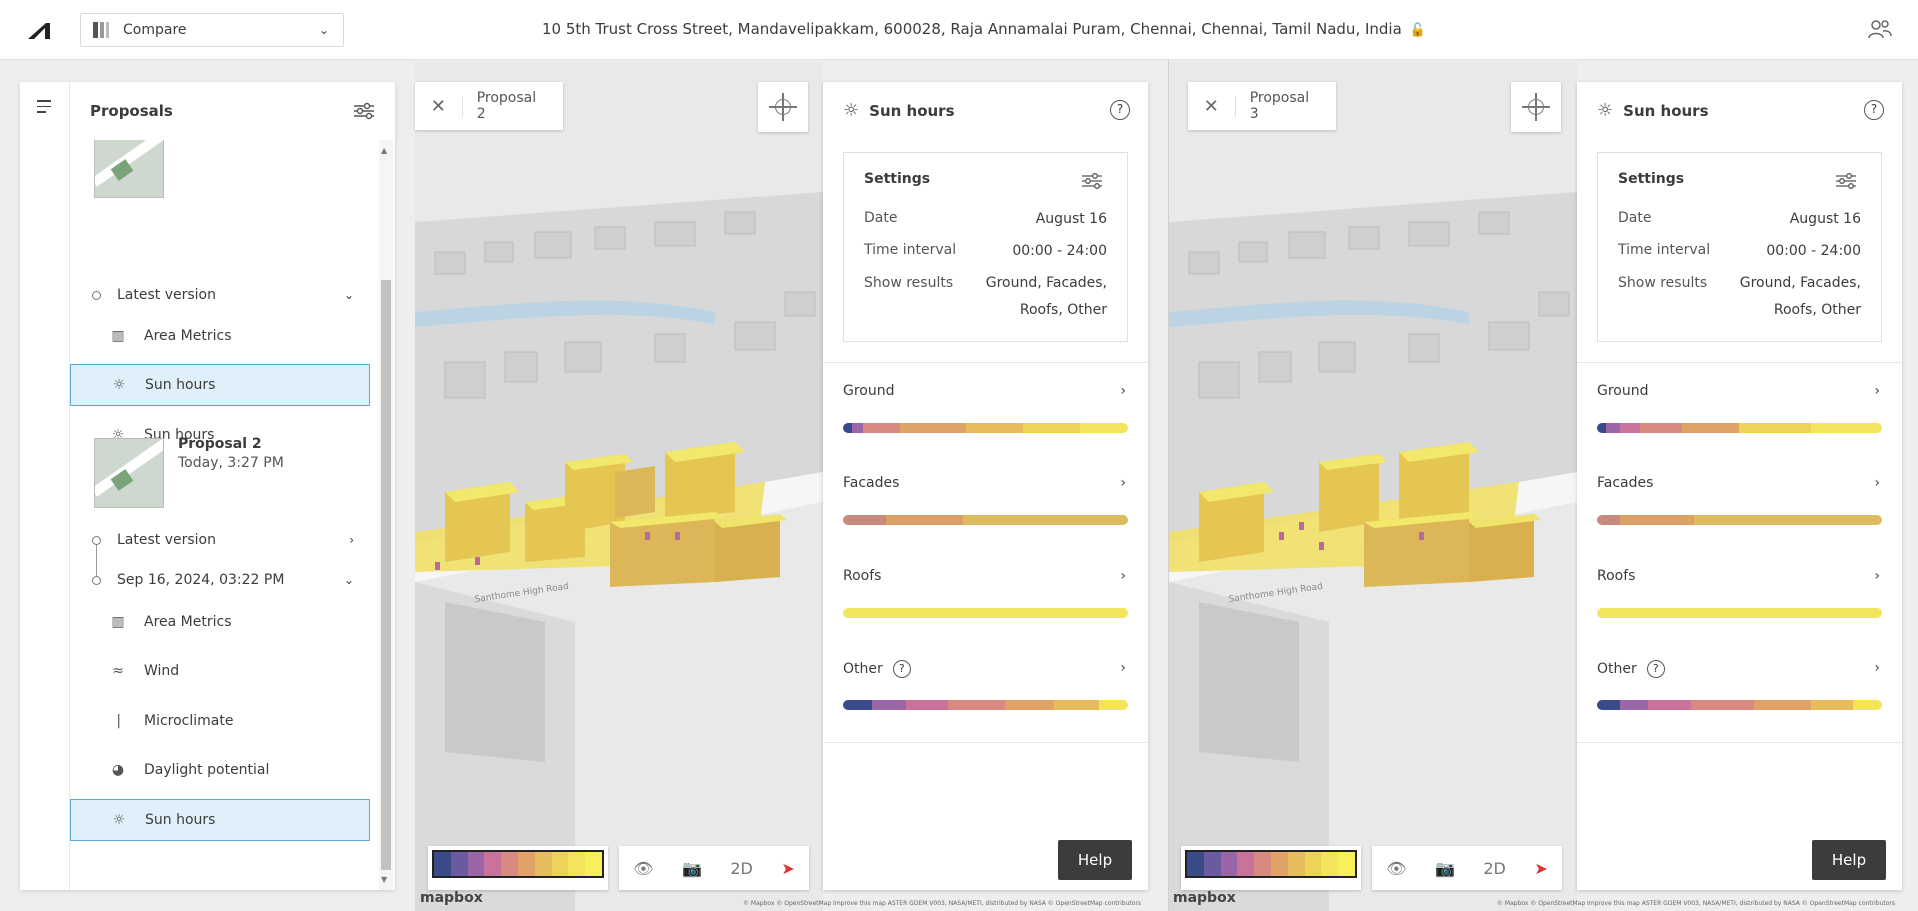 The width and height of the screenshot is (1918, 911). Describe the element at coordinates (129, 473) in the screenshot. I see `proposal-2-thumbnail` at that location.